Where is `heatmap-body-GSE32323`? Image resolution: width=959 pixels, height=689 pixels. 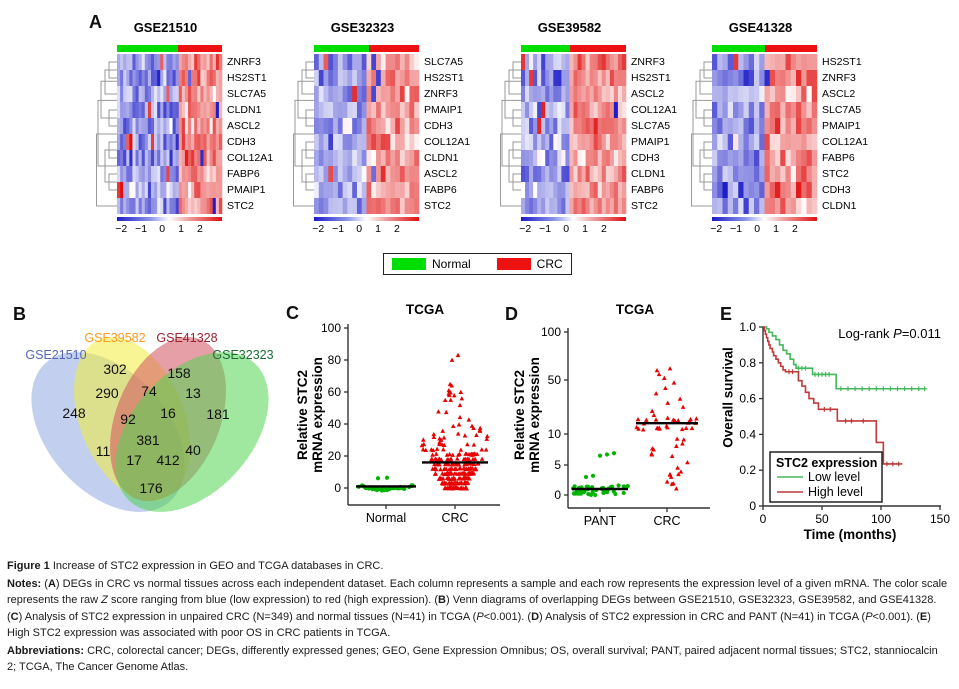
heatmap-body-GSE32323 is located at coordinates (367, 134).